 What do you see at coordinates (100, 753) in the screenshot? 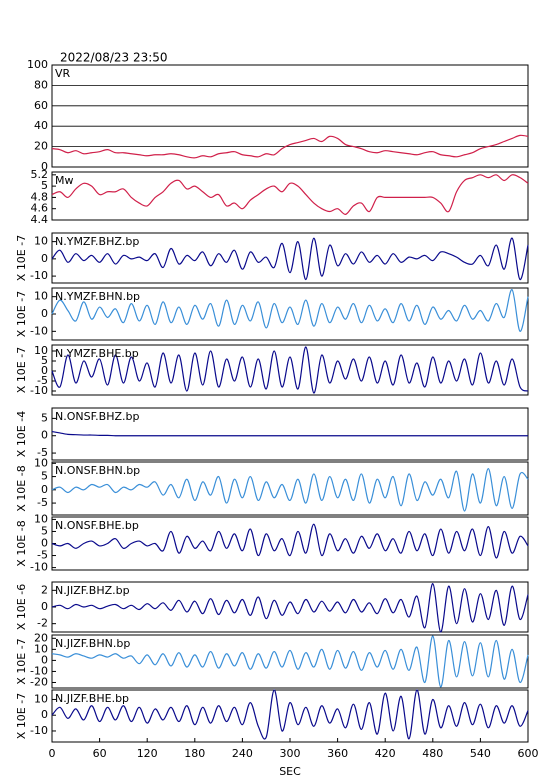
I see `x-tick-label: 60` at bounding box center [100, 753].